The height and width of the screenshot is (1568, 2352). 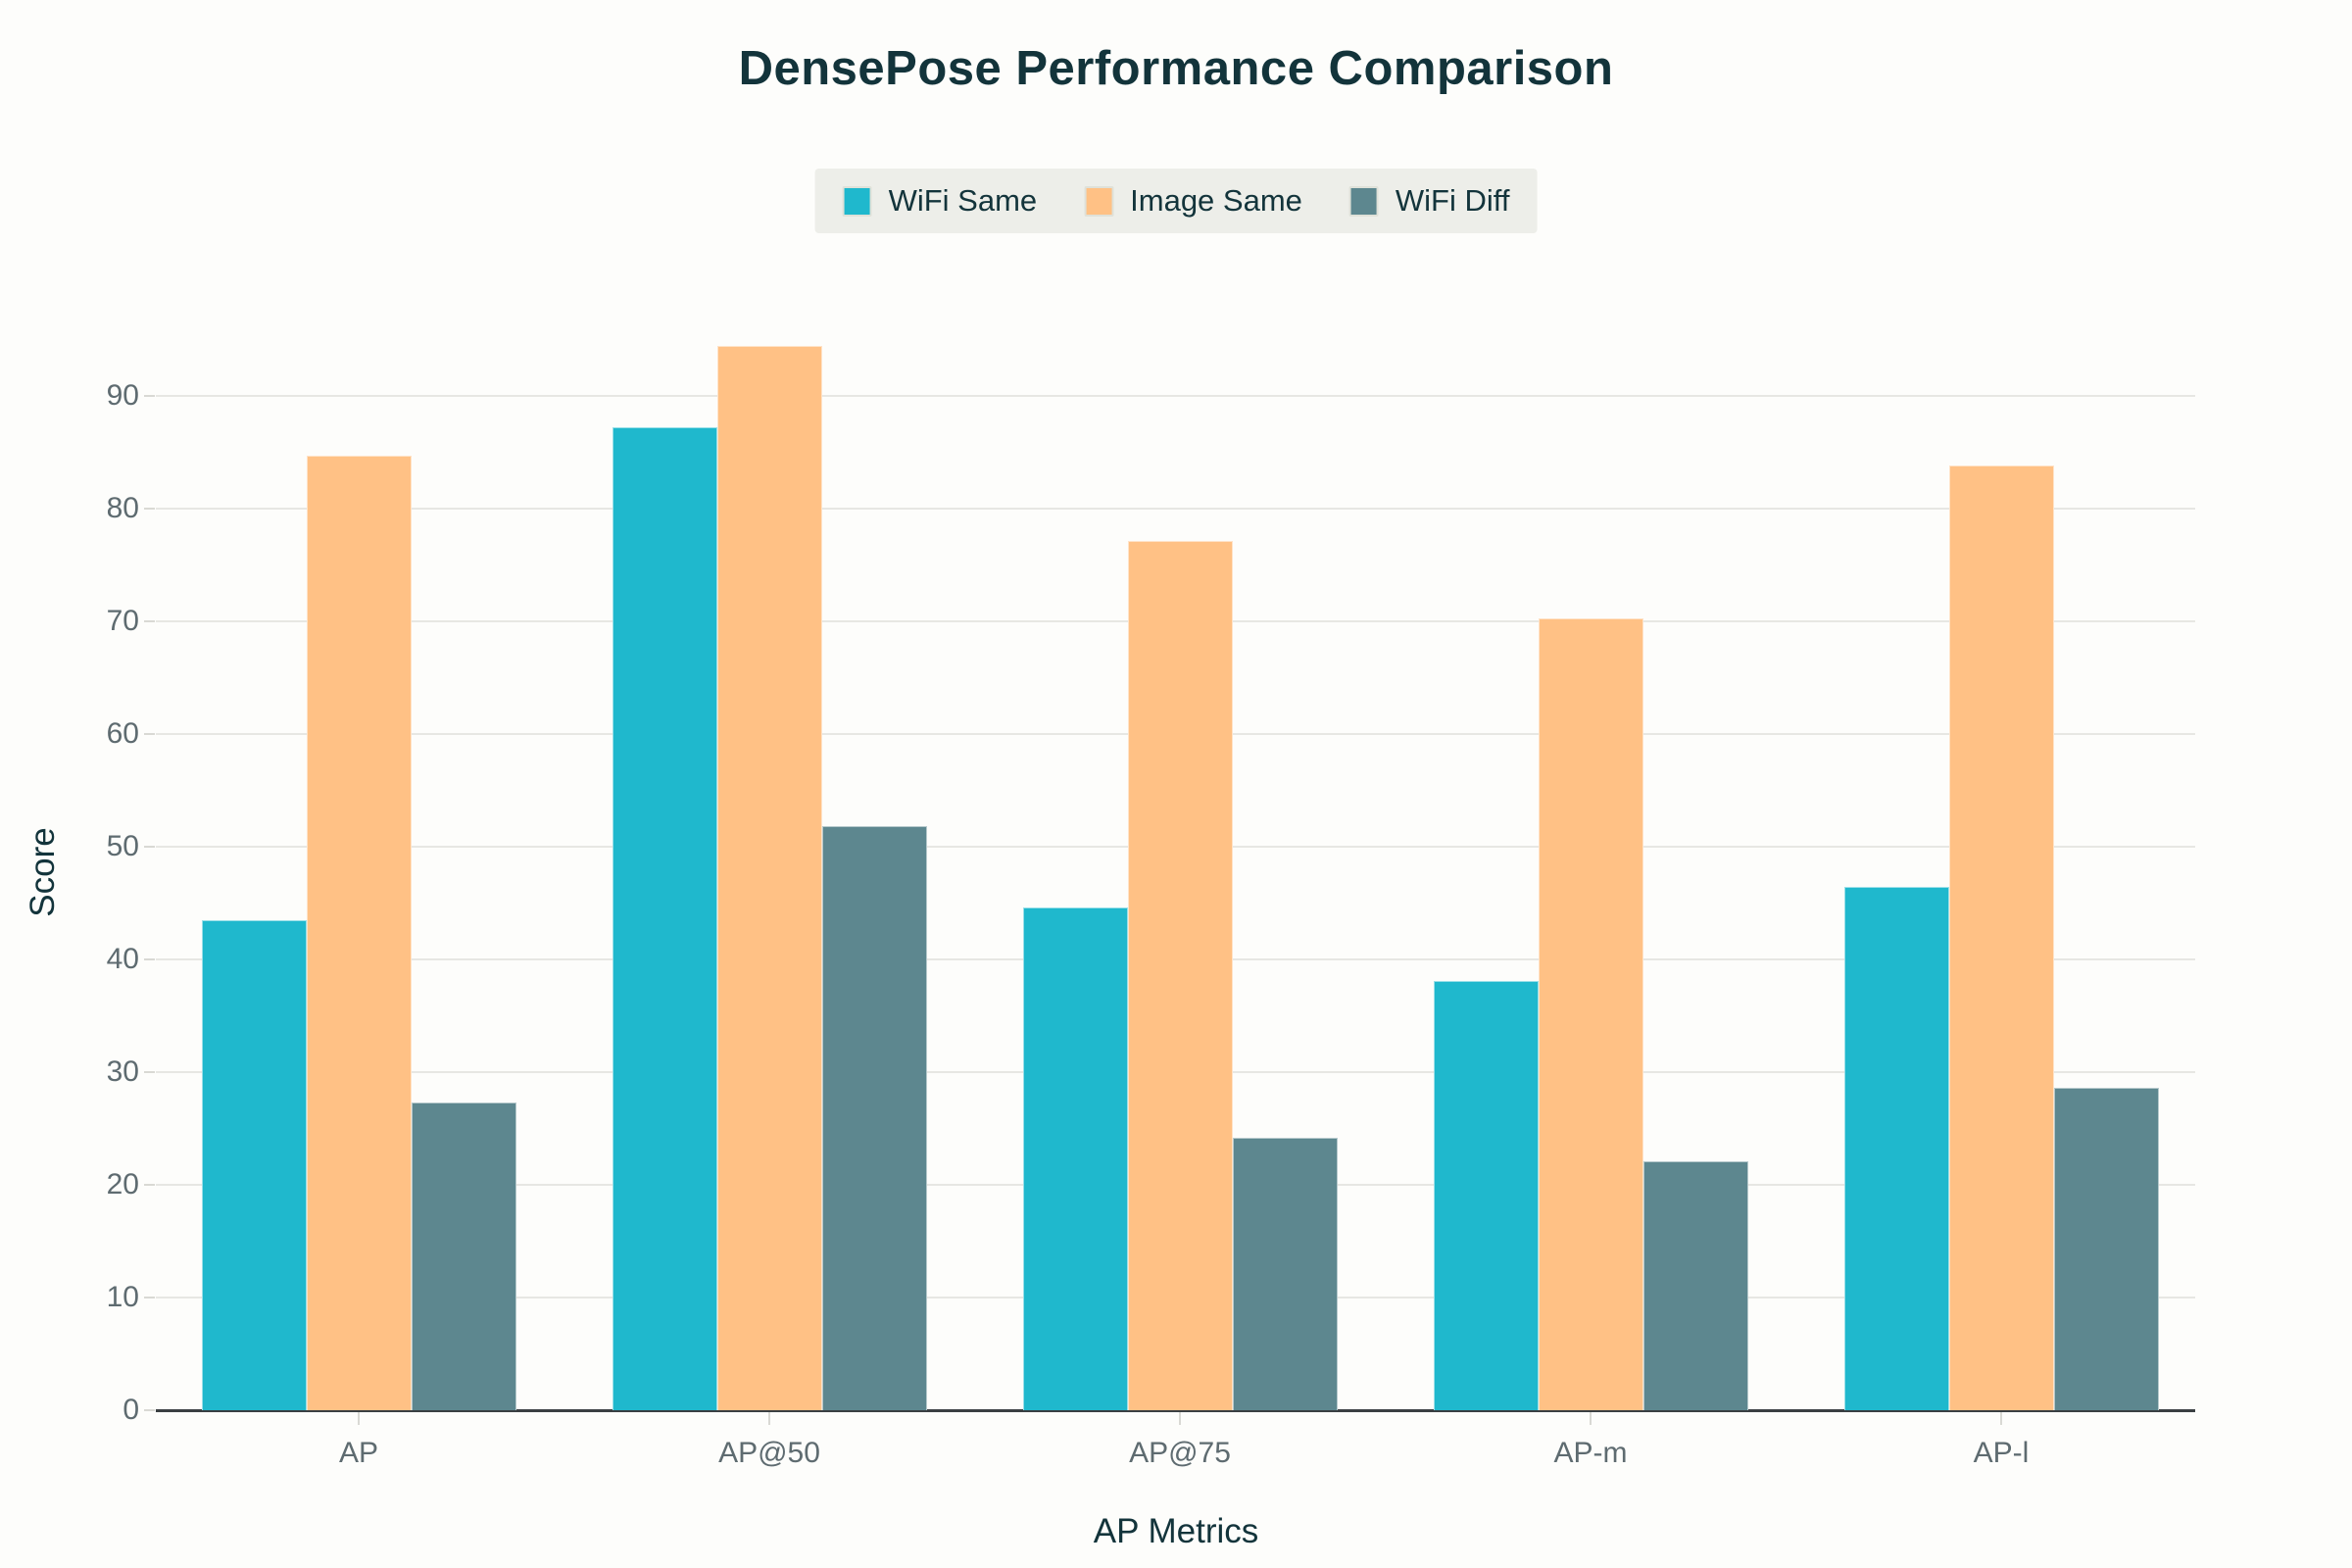 What do you see at coordinates (1180, 975) in the screenshot?
I see `bar-image-same-ap@75` at bounding box center [1180, 975].